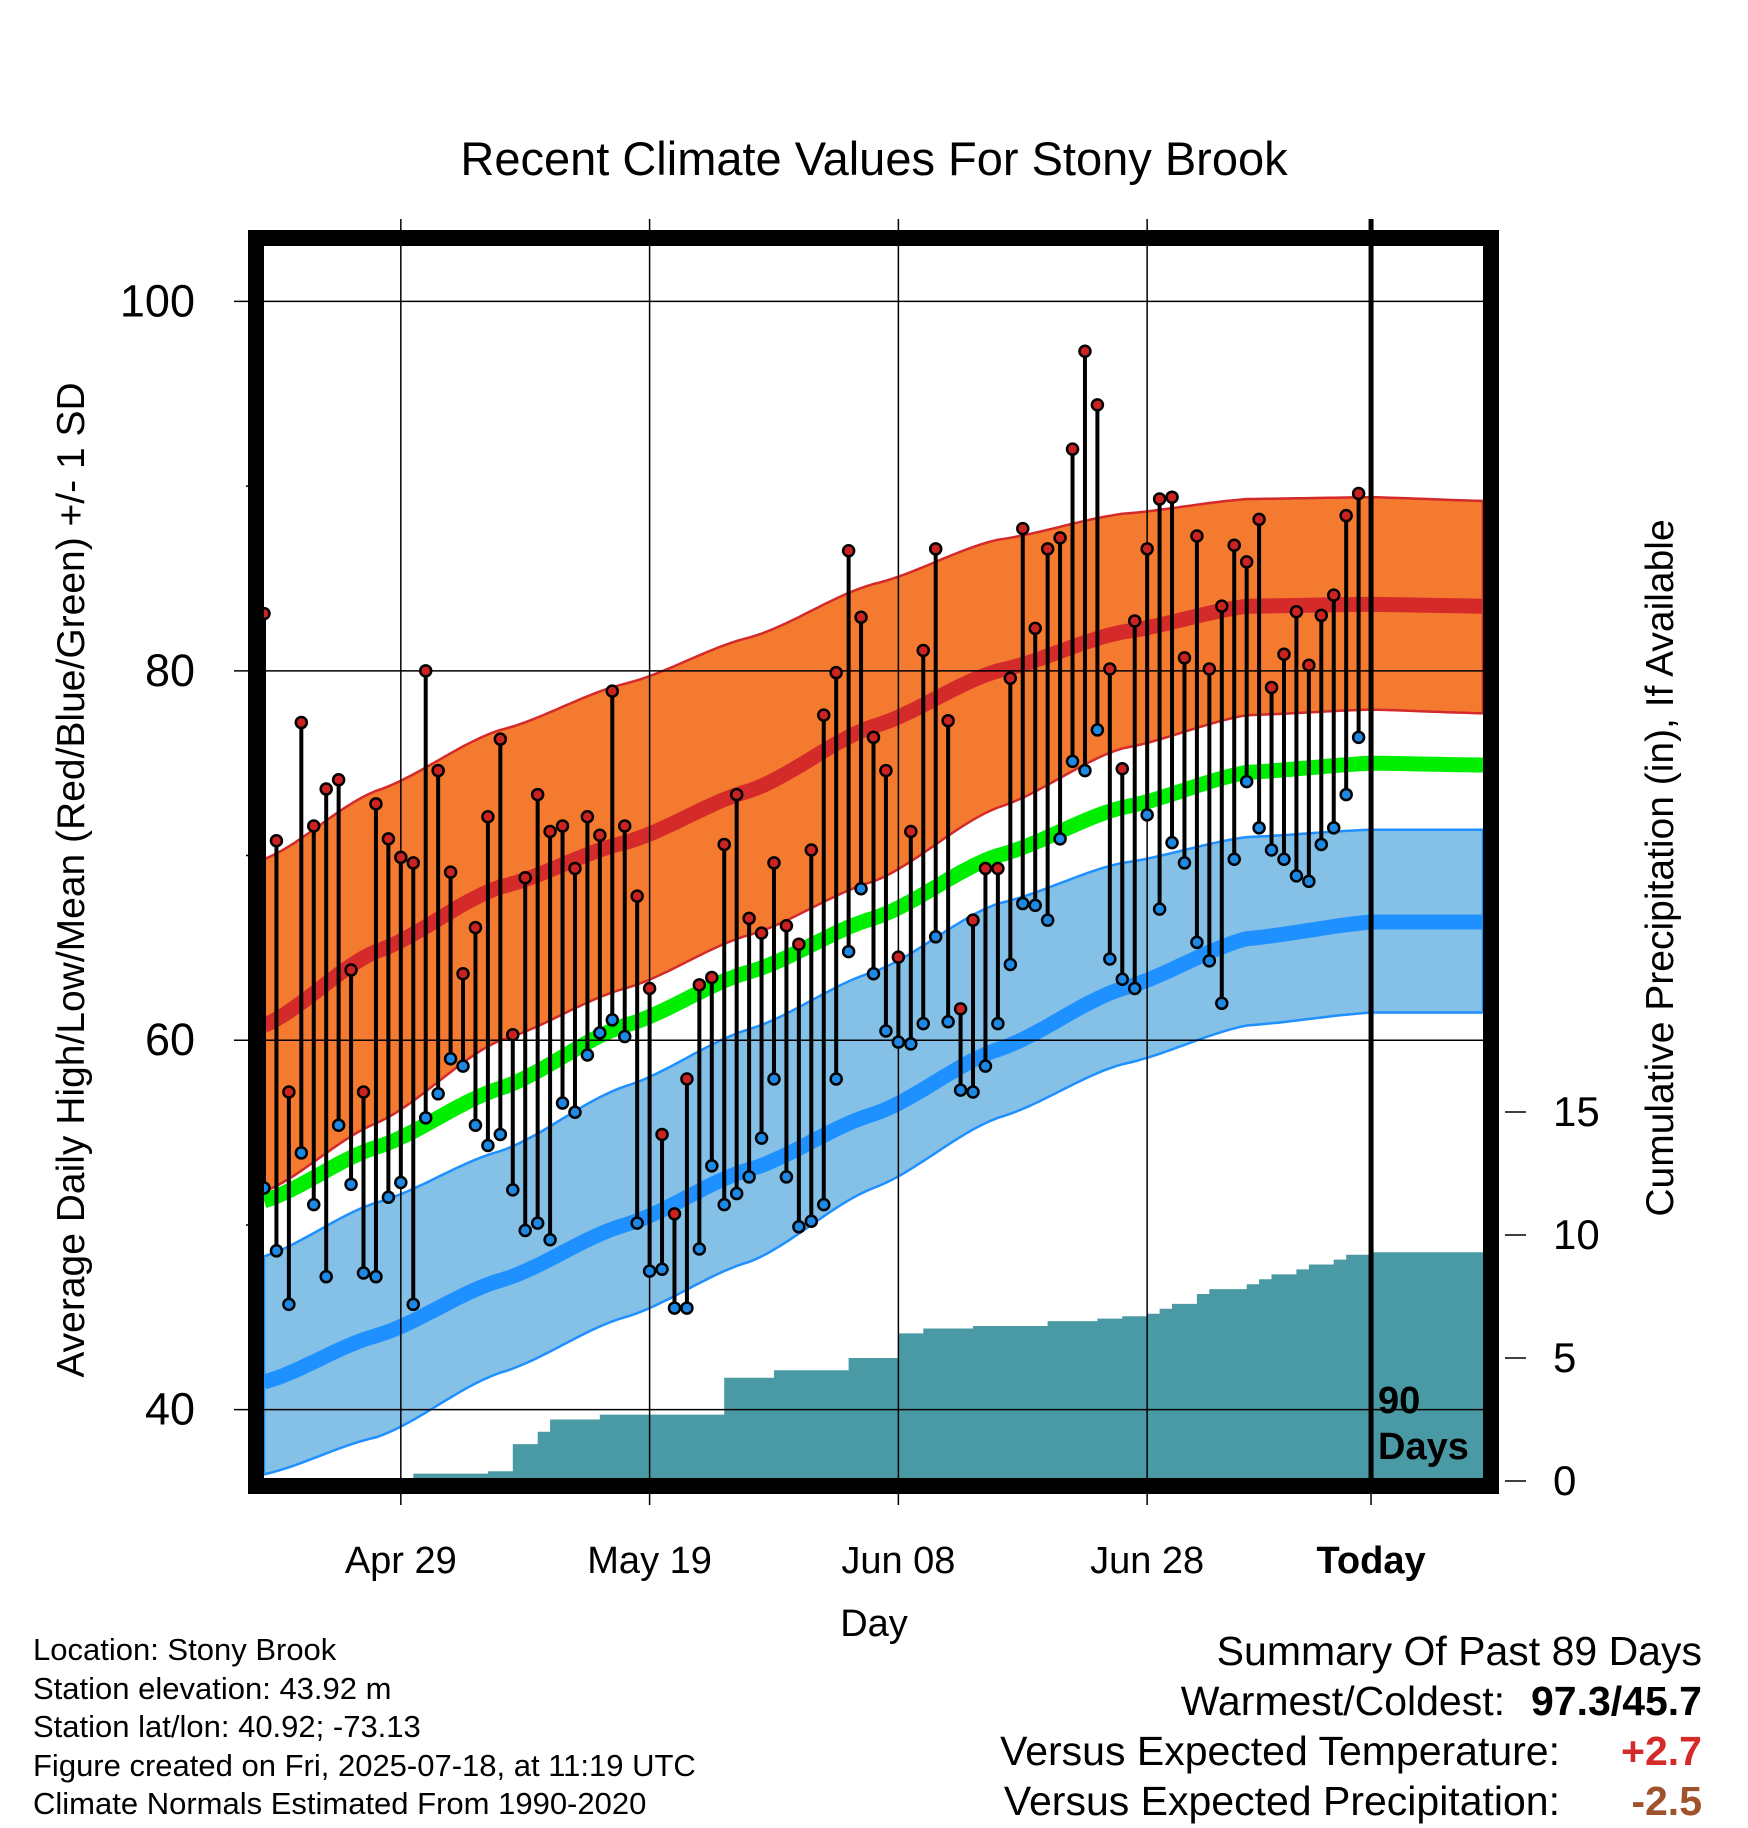  I want to click on warm-cold-label: Warmest/Coldest:, so click(1342, 1701).